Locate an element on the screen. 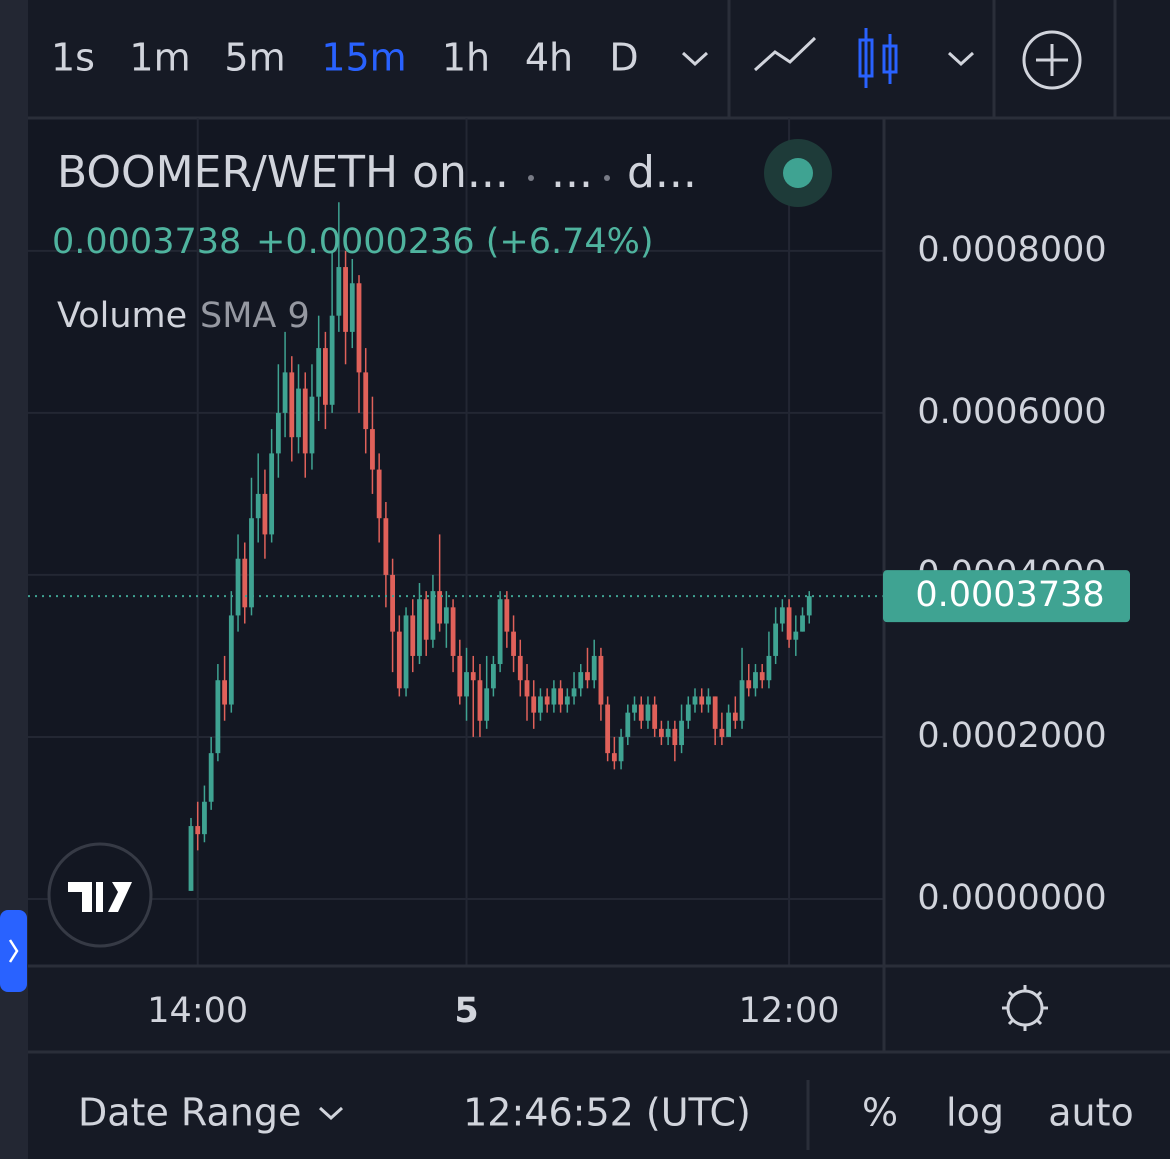 This screenshot has width=1170, height=1159. legend-dot is located at coordinates (607, 178).